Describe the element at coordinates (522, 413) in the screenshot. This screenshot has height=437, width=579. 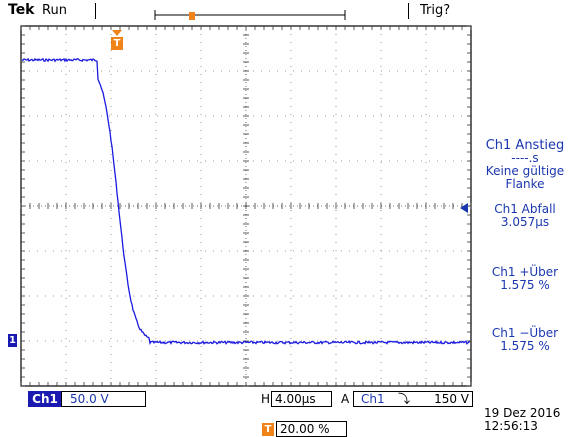
I see `date-label: 19 Dez 2016` at that location.